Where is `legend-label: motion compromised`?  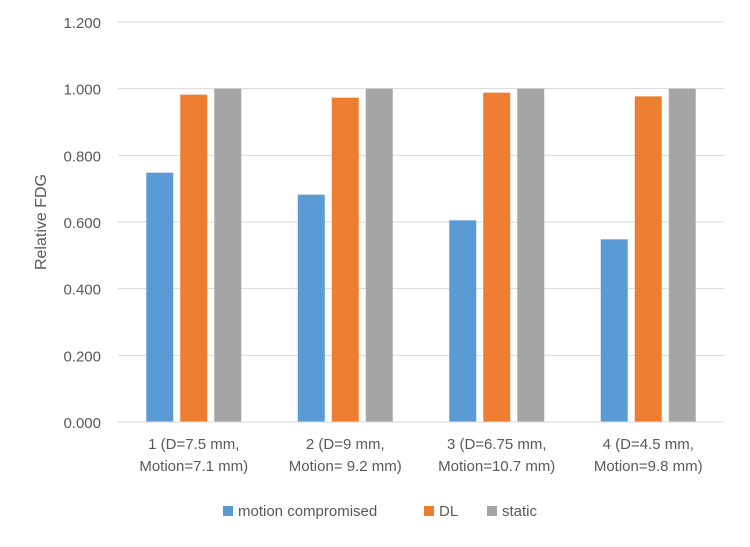 legend-label: motion compromised is located at coordinates (307, 511).